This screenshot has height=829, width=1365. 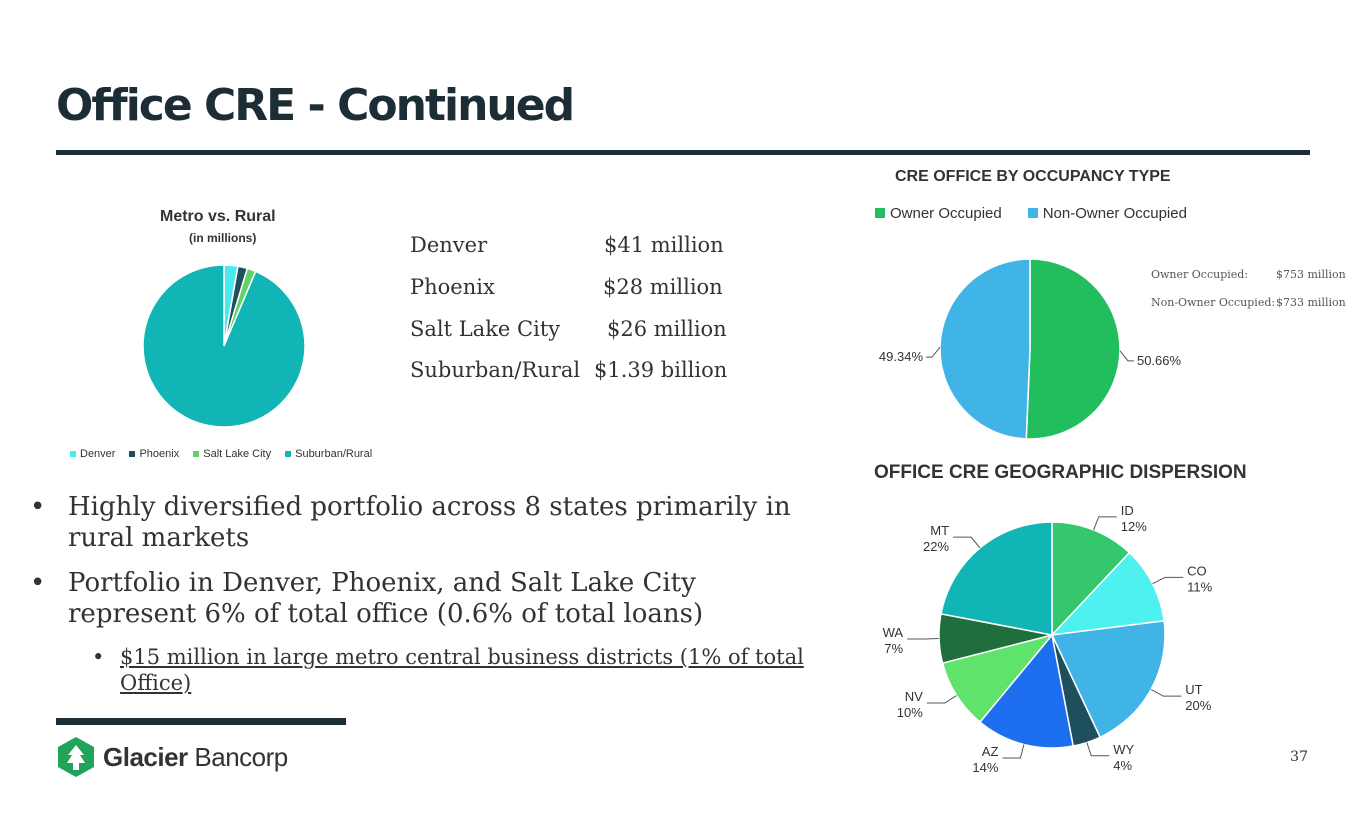 I want to click on metro-label-denver: Denver, so click(x=449, y=245).